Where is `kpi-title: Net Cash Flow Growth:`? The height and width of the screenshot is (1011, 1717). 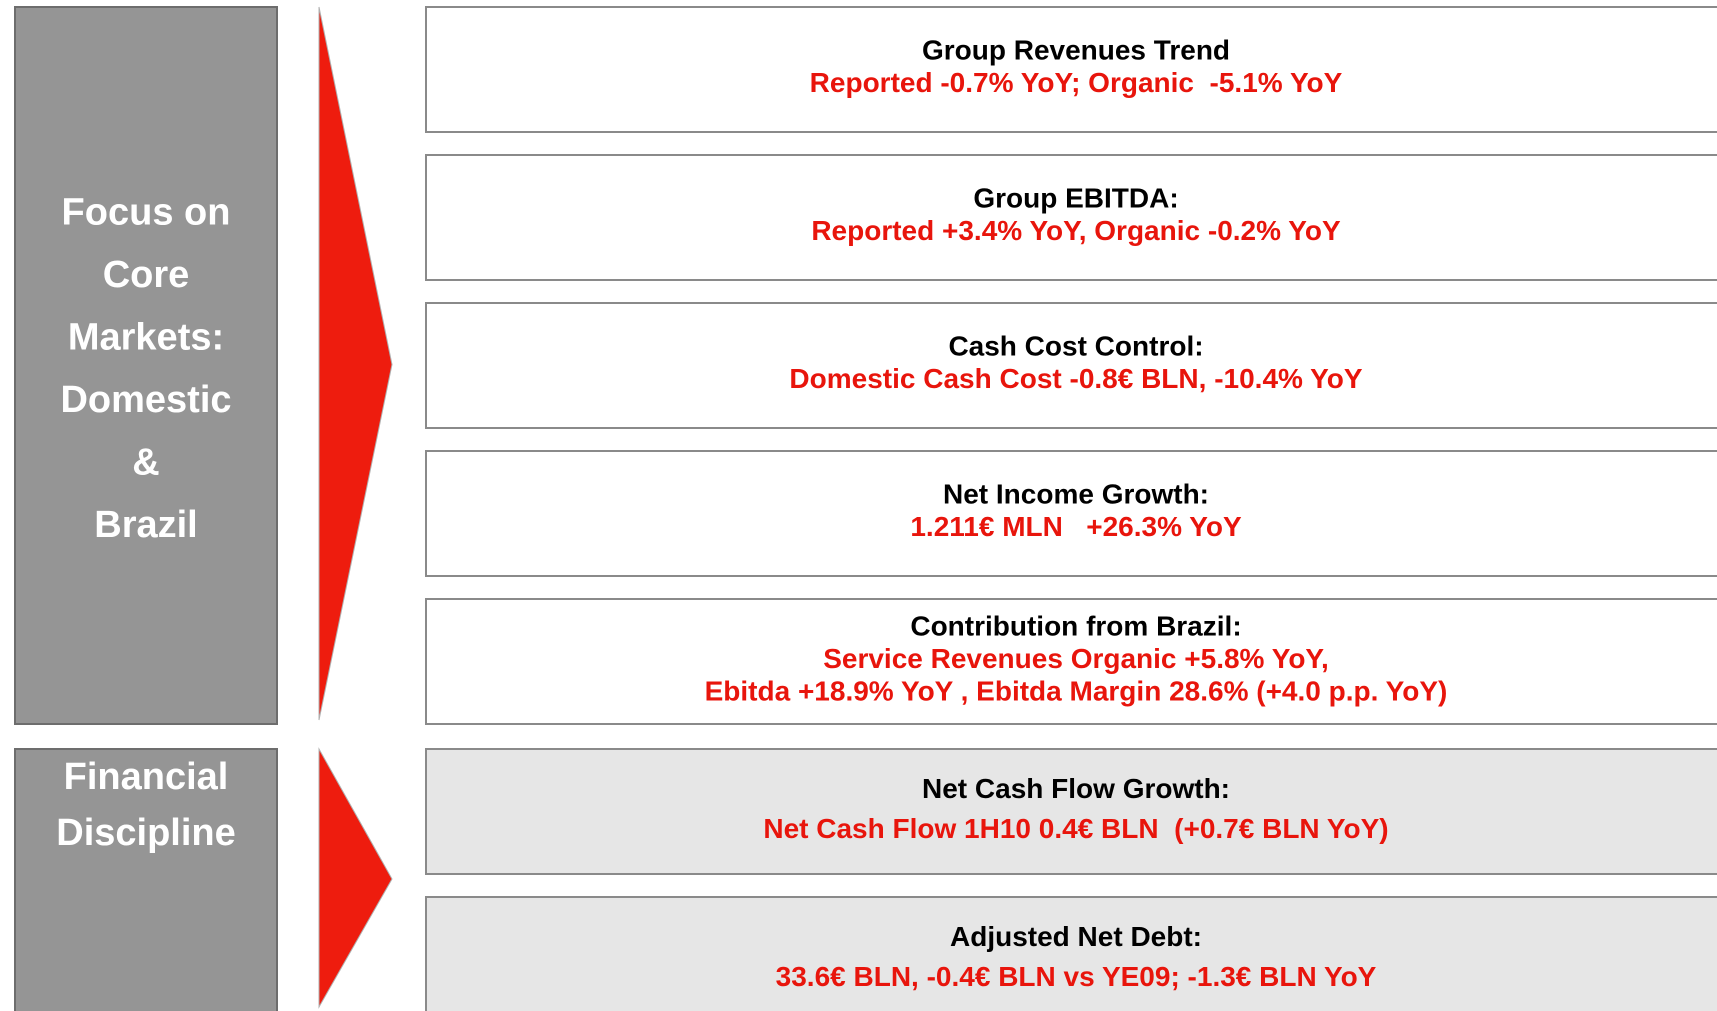 kpi-title: Net Cash Flow Growth: is located at coordinates (1076, 788).